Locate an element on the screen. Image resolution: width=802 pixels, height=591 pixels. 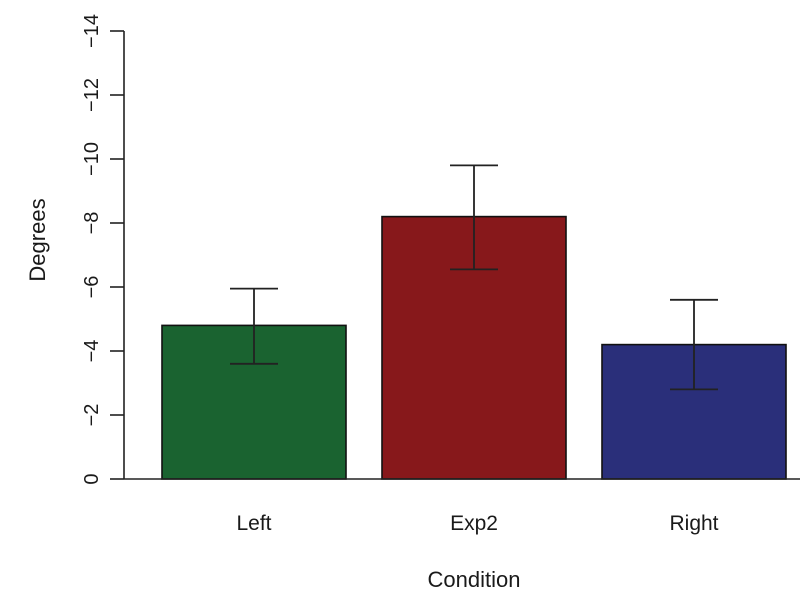
y-tick-label: −8 is located at coordinates (92, 223).